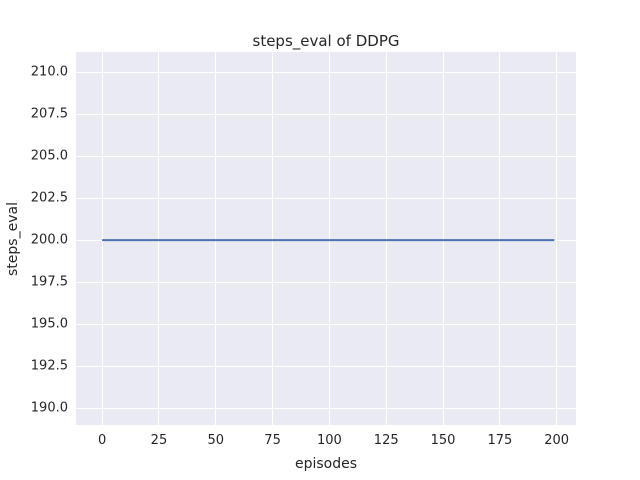  I want to click on chart-title: steps_eval of DDPG, so click(326, 41).